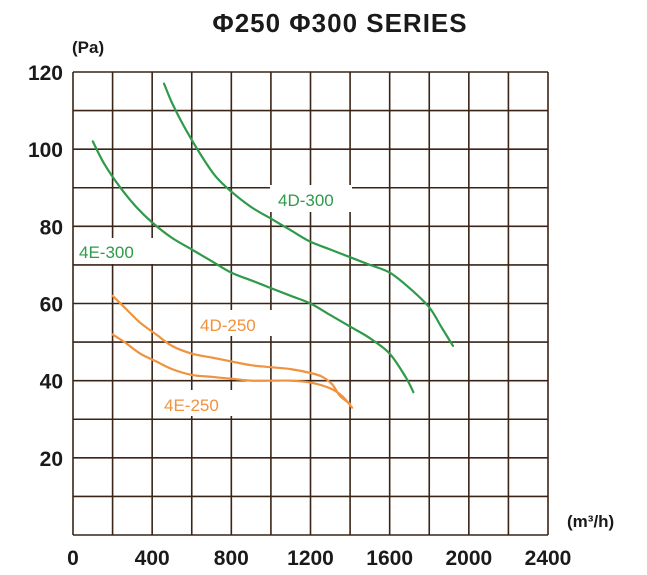 This screenshot has width=647, height=575. Describe the element at coordinates (51, 227) in the screenshot. I see `y-tick-label: 80` at that location.